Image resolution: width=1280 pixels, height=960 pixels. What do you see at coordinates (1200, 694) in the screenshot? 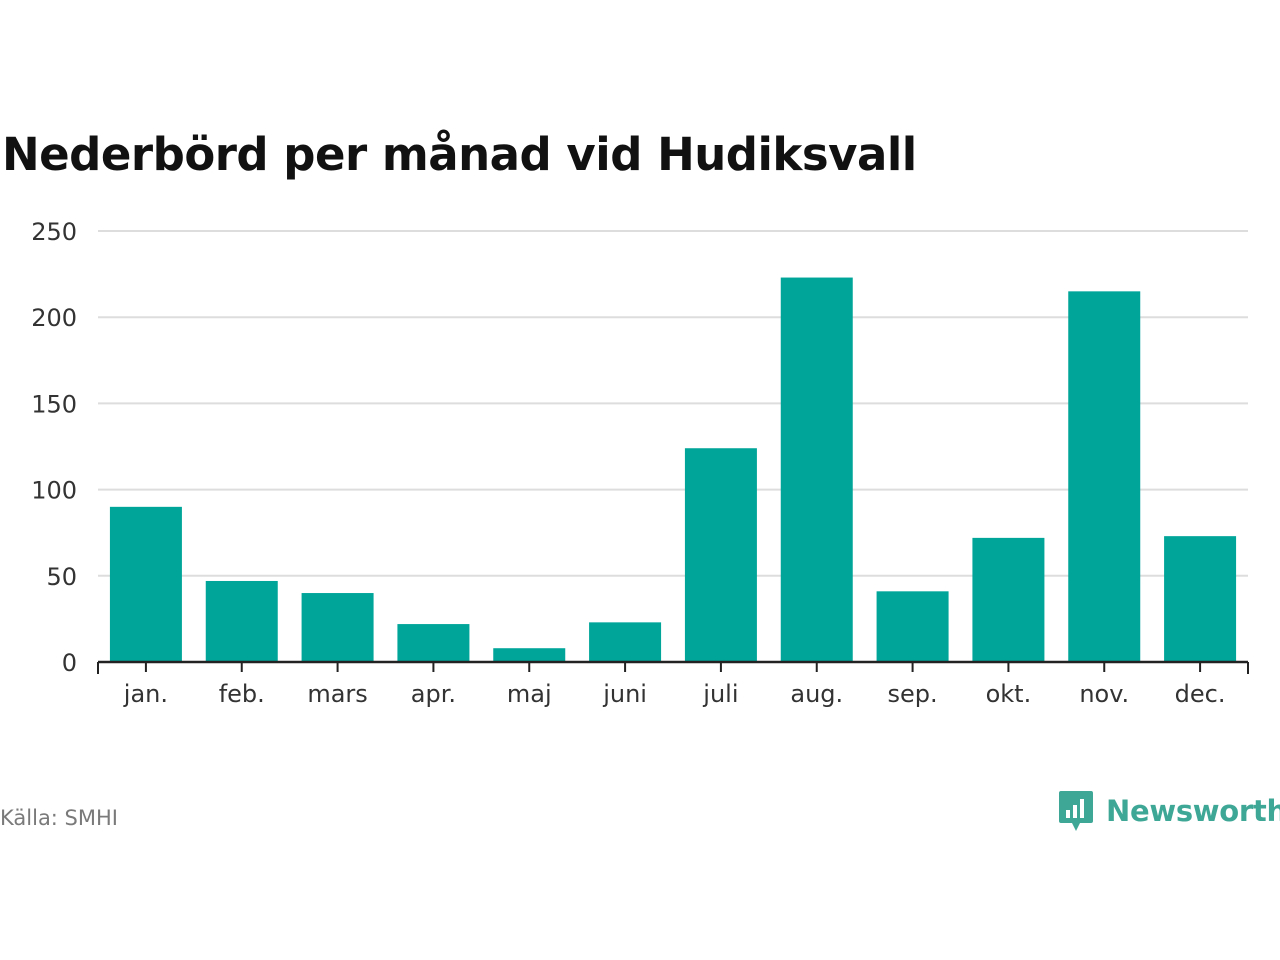
I see `x-tick-label: dec.` at bounding box center [1200, 694].